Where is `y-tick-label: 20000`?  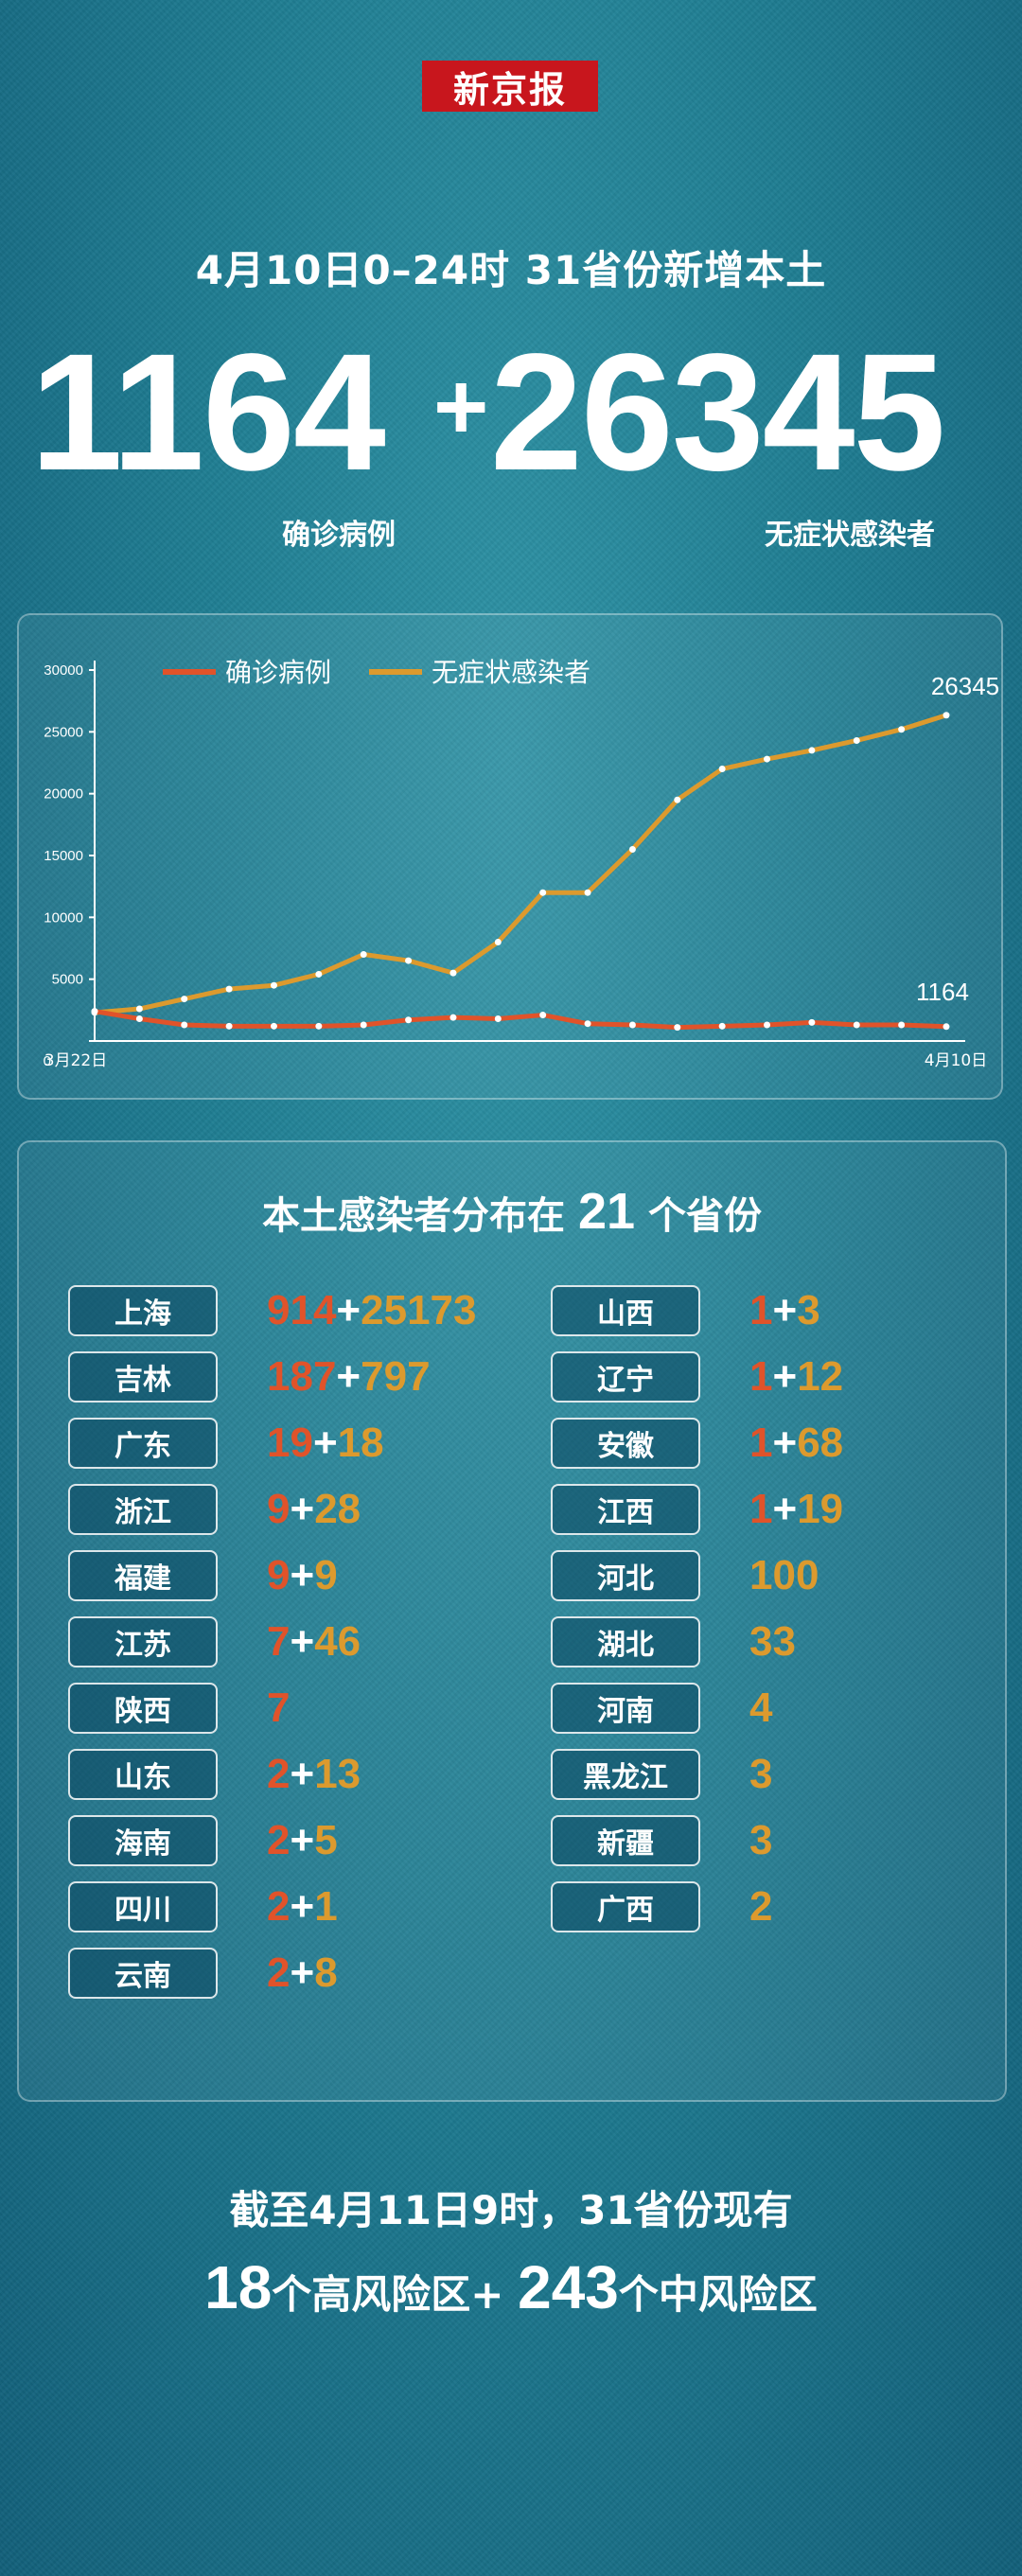
y-tick-label: 20000 is located at coordinates (63, 794).